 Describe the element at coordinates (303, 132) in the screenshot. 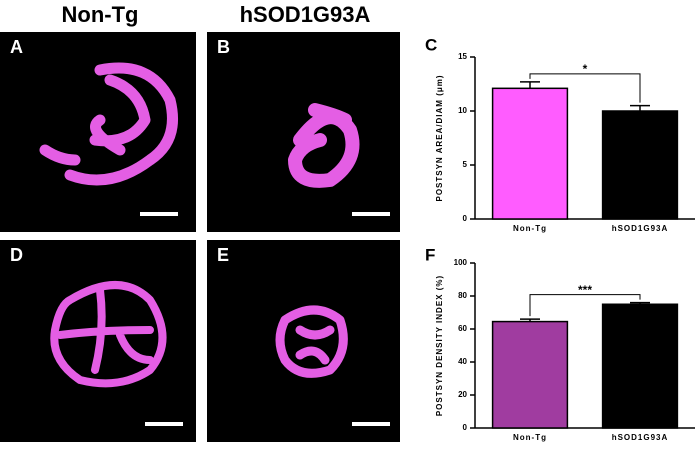

I see `micrograph: B` at that location.